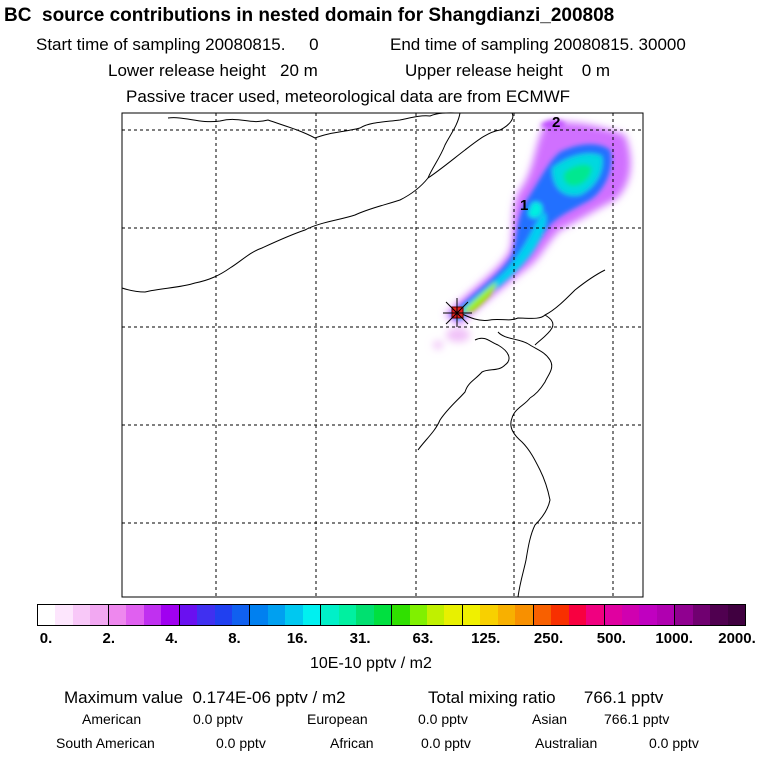  I want to click on colorbar-tick-label: 63., so click(423, 638).